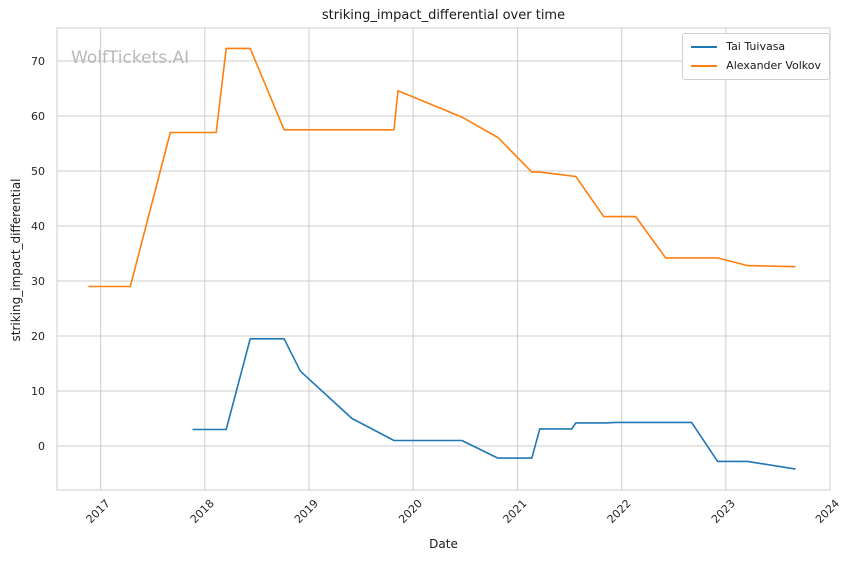 The height and width of the screenshot is (561, 853). I want to click on legend-item-alexander-volkov: Alexander Volkov, so click(756, 65).